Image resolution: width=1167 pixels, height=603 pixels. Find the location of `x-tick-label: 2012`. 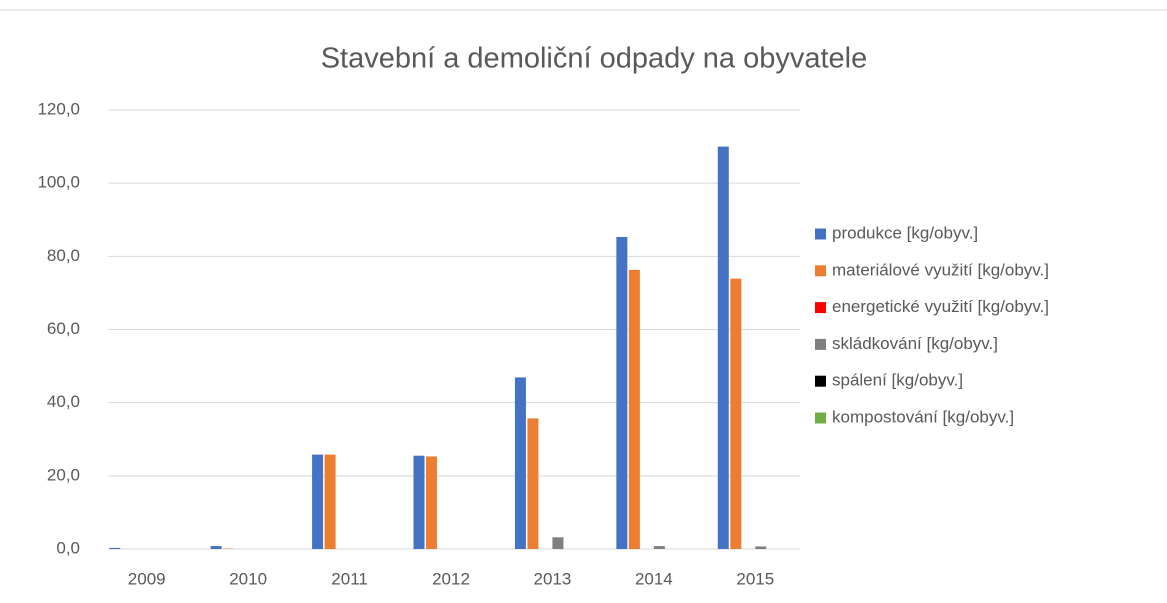

x-tick-label: 2012 is located at coordinates (451, 578).